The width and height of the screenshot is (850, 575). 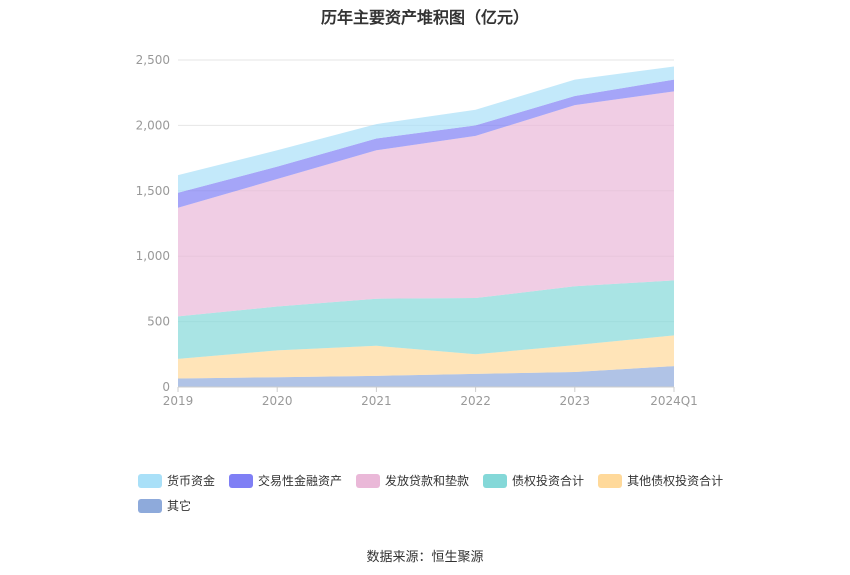 What do you see at coordinates (153, 60) in the screenshot?
I see `y-tick-label: 2,500` at bounding box center [153, 60].